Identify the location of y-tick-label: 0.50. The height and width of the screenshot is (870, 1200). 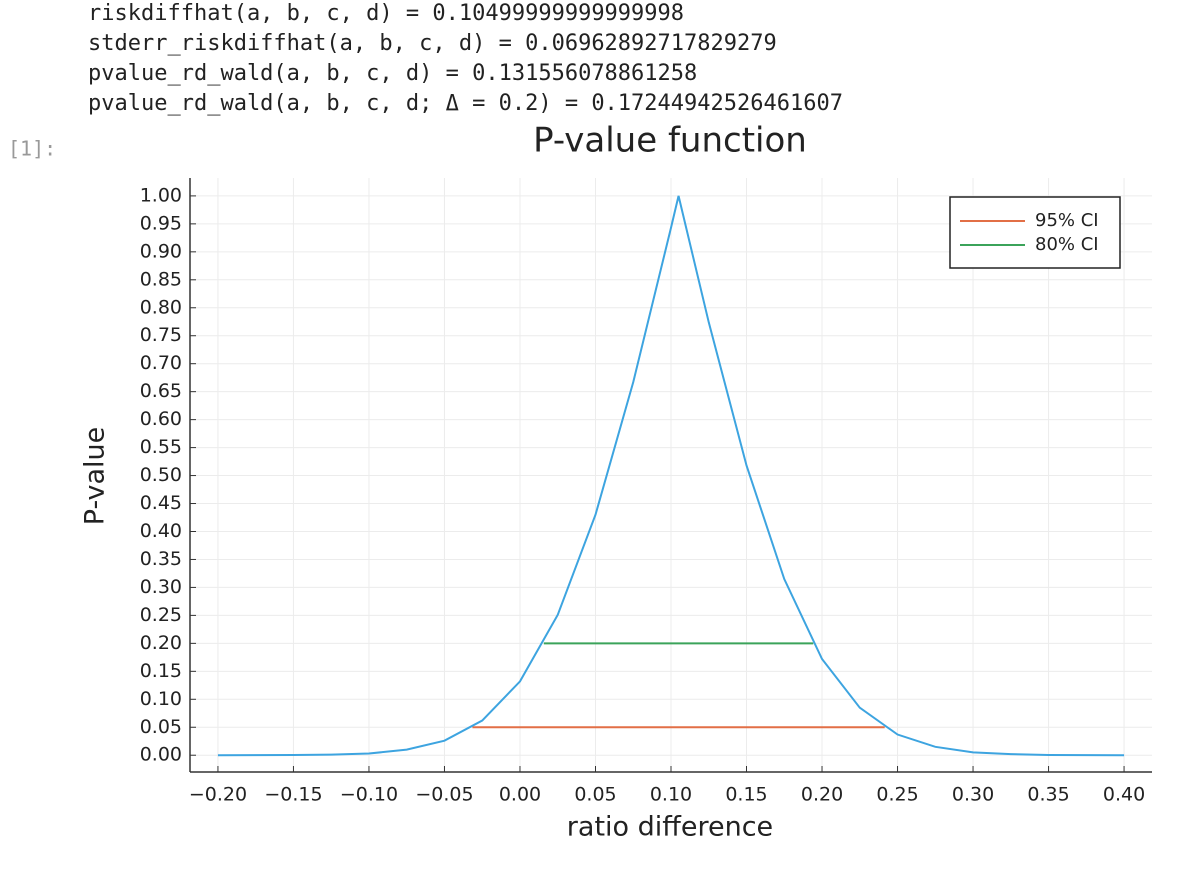
(161, 475).